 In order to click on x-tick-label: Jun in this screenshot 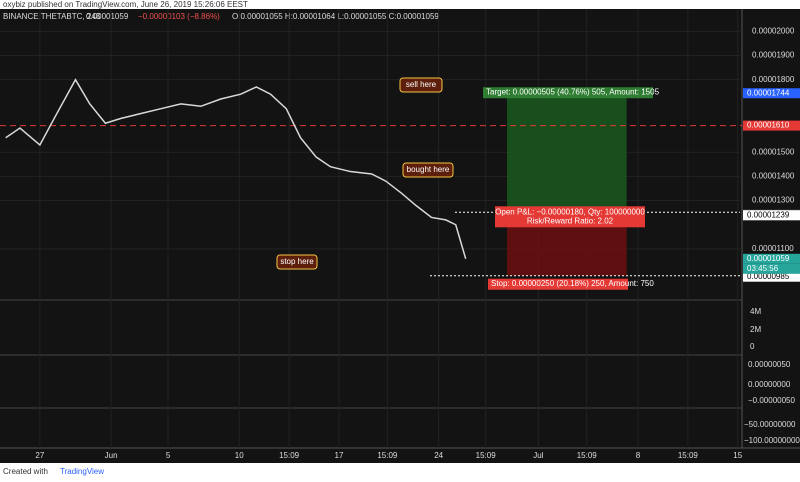, I will do `click(111, 455)`.